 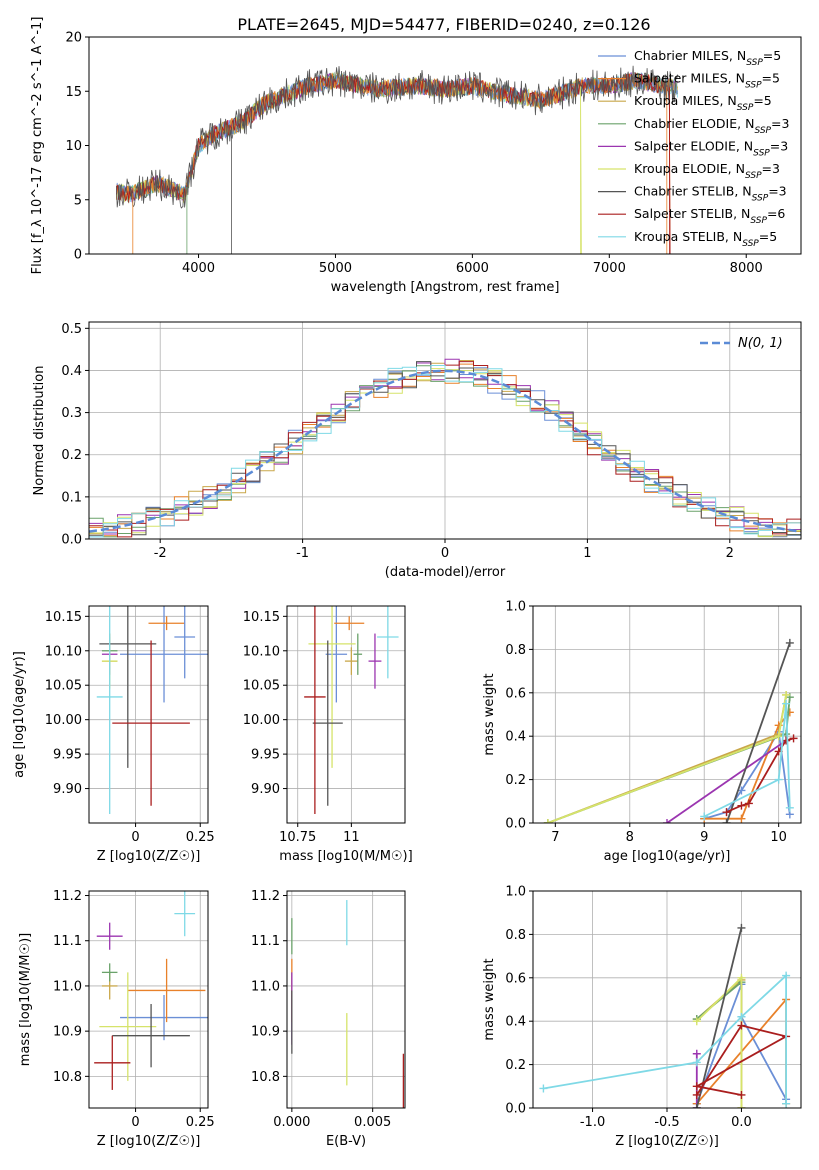 I want to click on legend-nssp: =5, so click(x=771, y=78).